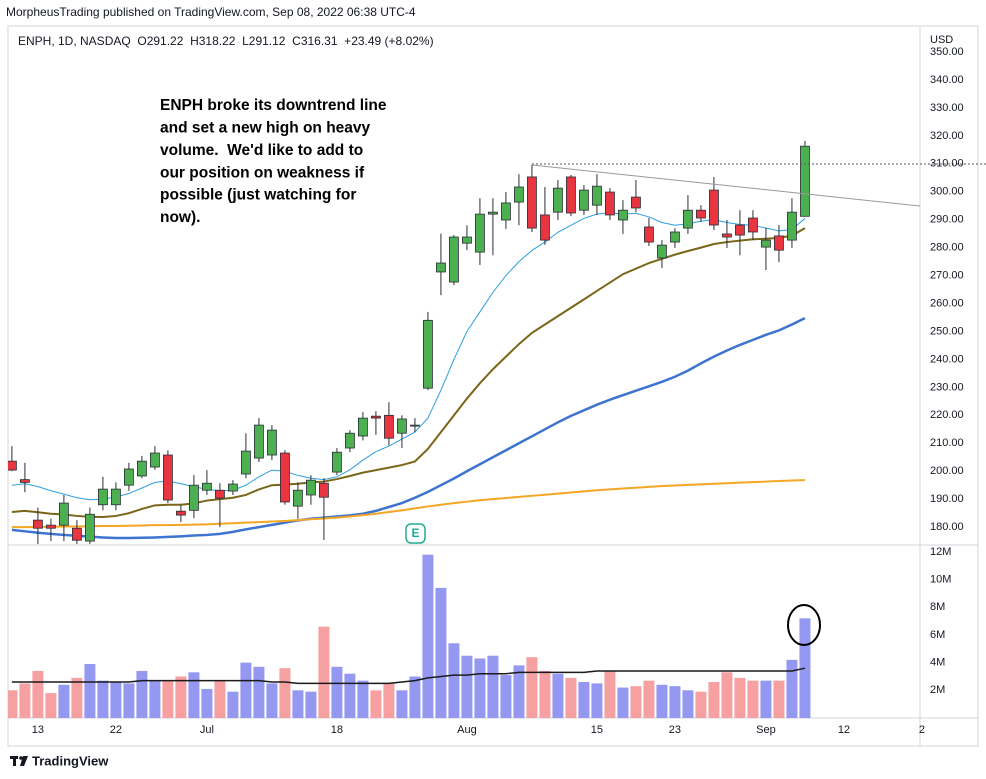  What do you see at coordinates (937, 663) in the screenshot?
I see `volume-tick-label: 4M` at bounding box center [937, 663].